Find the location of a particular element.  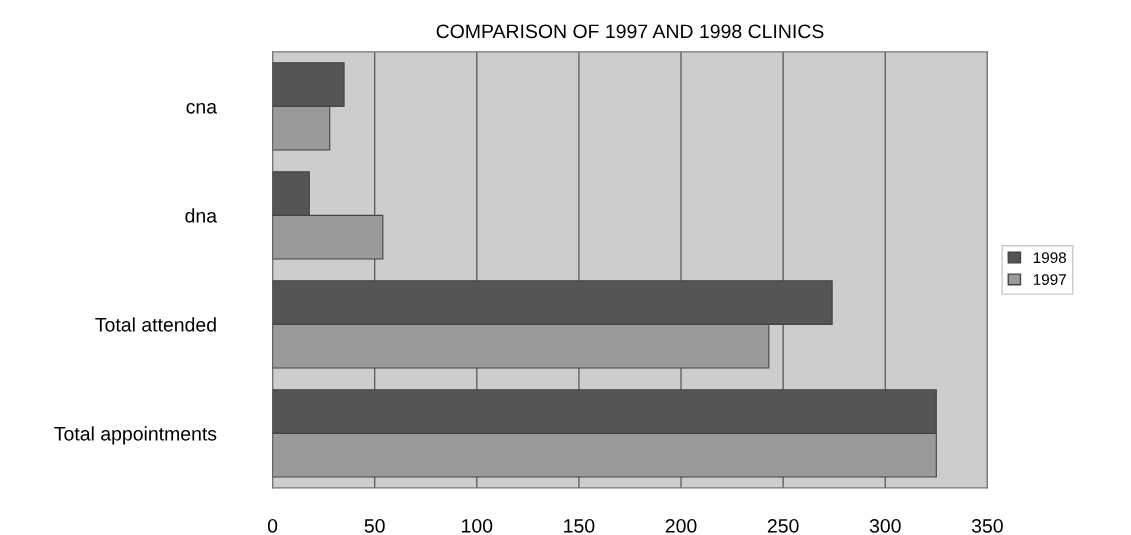

x-tick-label: 300 is located at coordinates (885, 525).